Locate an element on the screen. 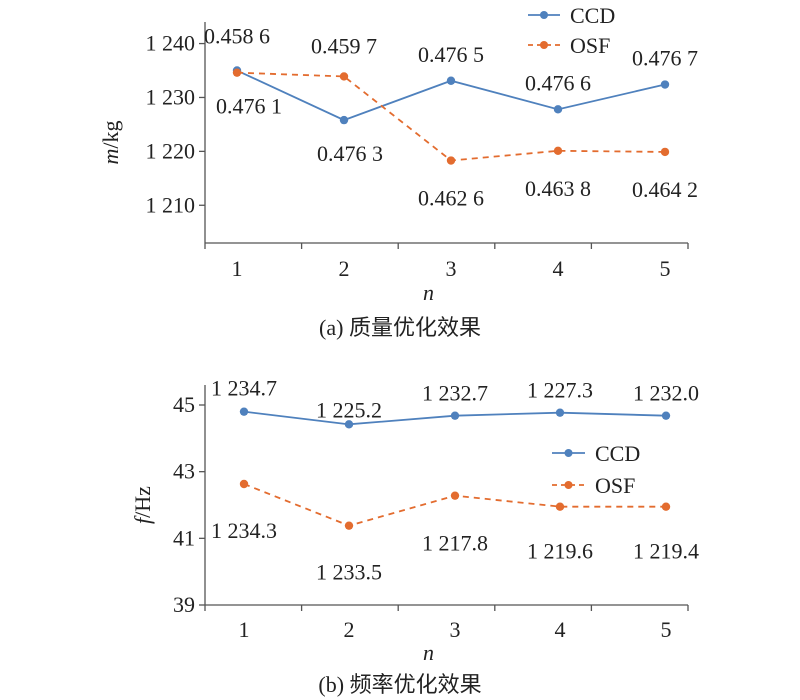 The width and height of the screenshot is (800, 700). data-label-osf: 0.464 2 is located at coordinates (665, 189).